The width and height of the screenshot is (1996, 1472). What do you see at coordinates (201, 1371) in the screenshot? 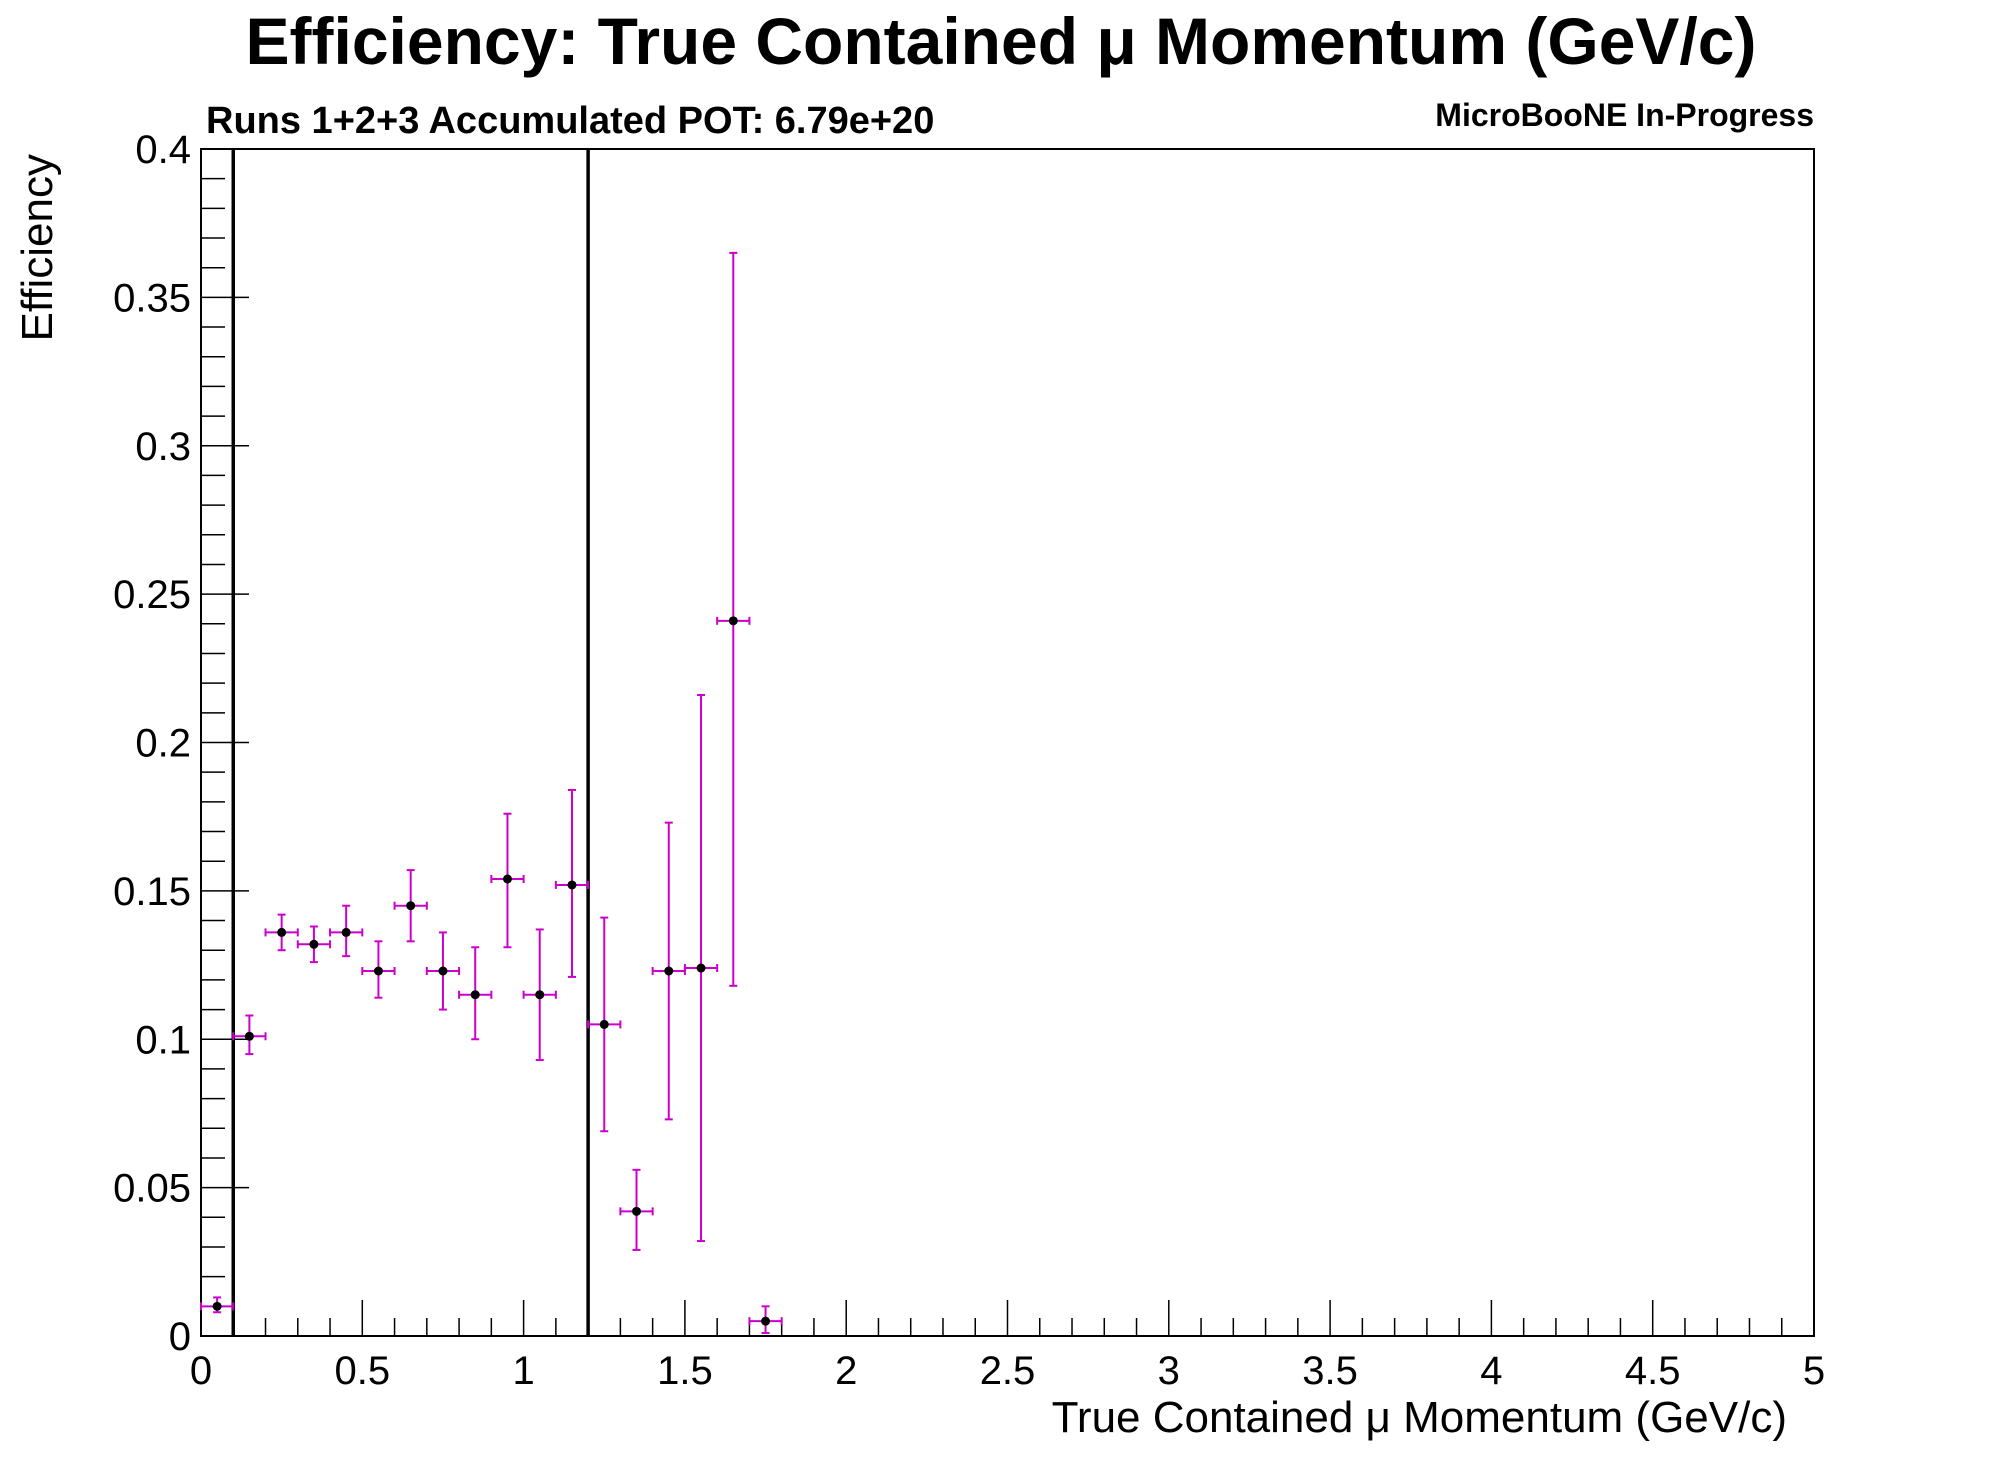
I see `x-tick-label: 0` at bounding box center [201, 1371].